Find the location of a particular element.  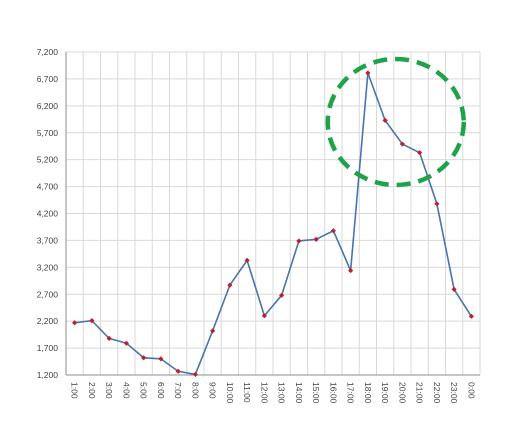

y-tick-label: 5,700 is located at coordinates (48, 133).